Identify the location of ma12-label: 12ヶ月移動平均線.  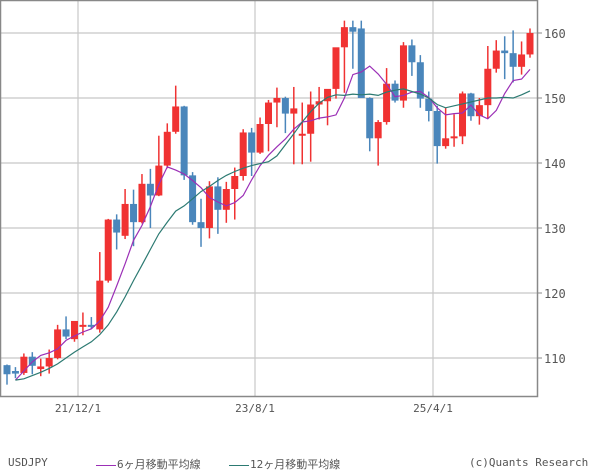
(295, 464).